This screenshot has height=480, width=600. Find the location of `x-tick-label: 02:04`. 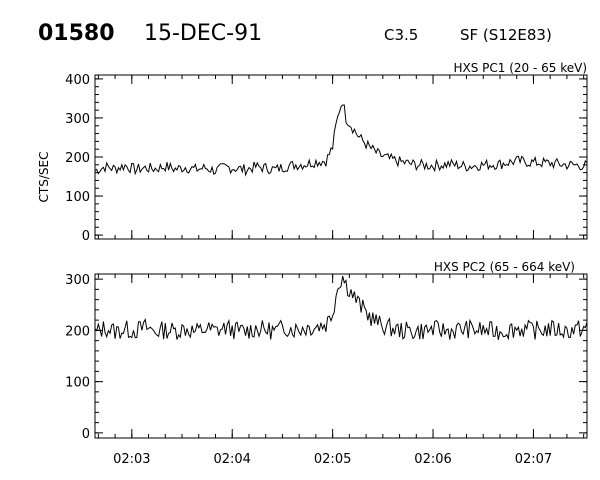

x-tick-label: 02:04 is located at coordinates (231, 459).